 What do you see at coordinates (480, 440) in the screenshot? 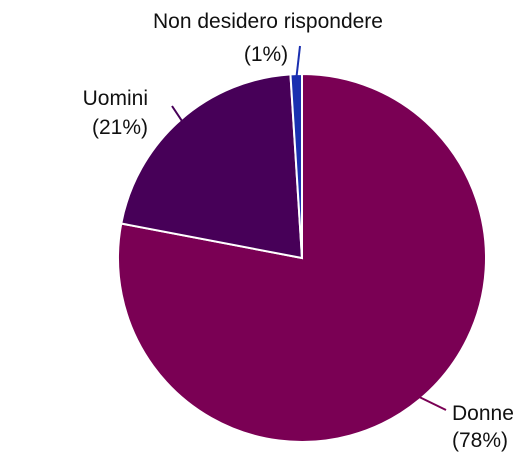
I see `slice-percent-label-0: (78%)` at bounding box center [480, 440].